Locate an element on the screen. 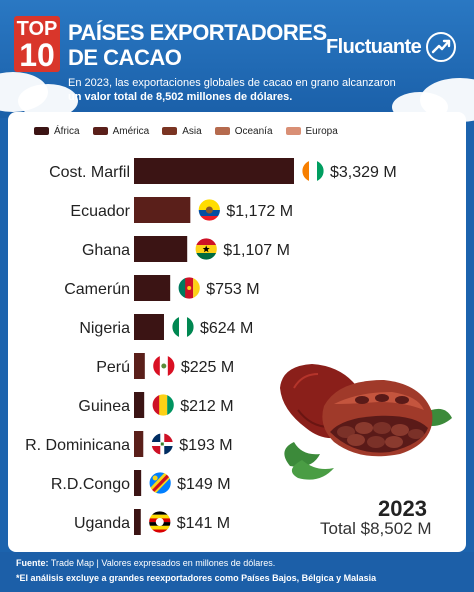 Image resolution: width=474 pixels, height=592 pixels. title-line-2: DE CACAO is located at coordinates (125, 57).